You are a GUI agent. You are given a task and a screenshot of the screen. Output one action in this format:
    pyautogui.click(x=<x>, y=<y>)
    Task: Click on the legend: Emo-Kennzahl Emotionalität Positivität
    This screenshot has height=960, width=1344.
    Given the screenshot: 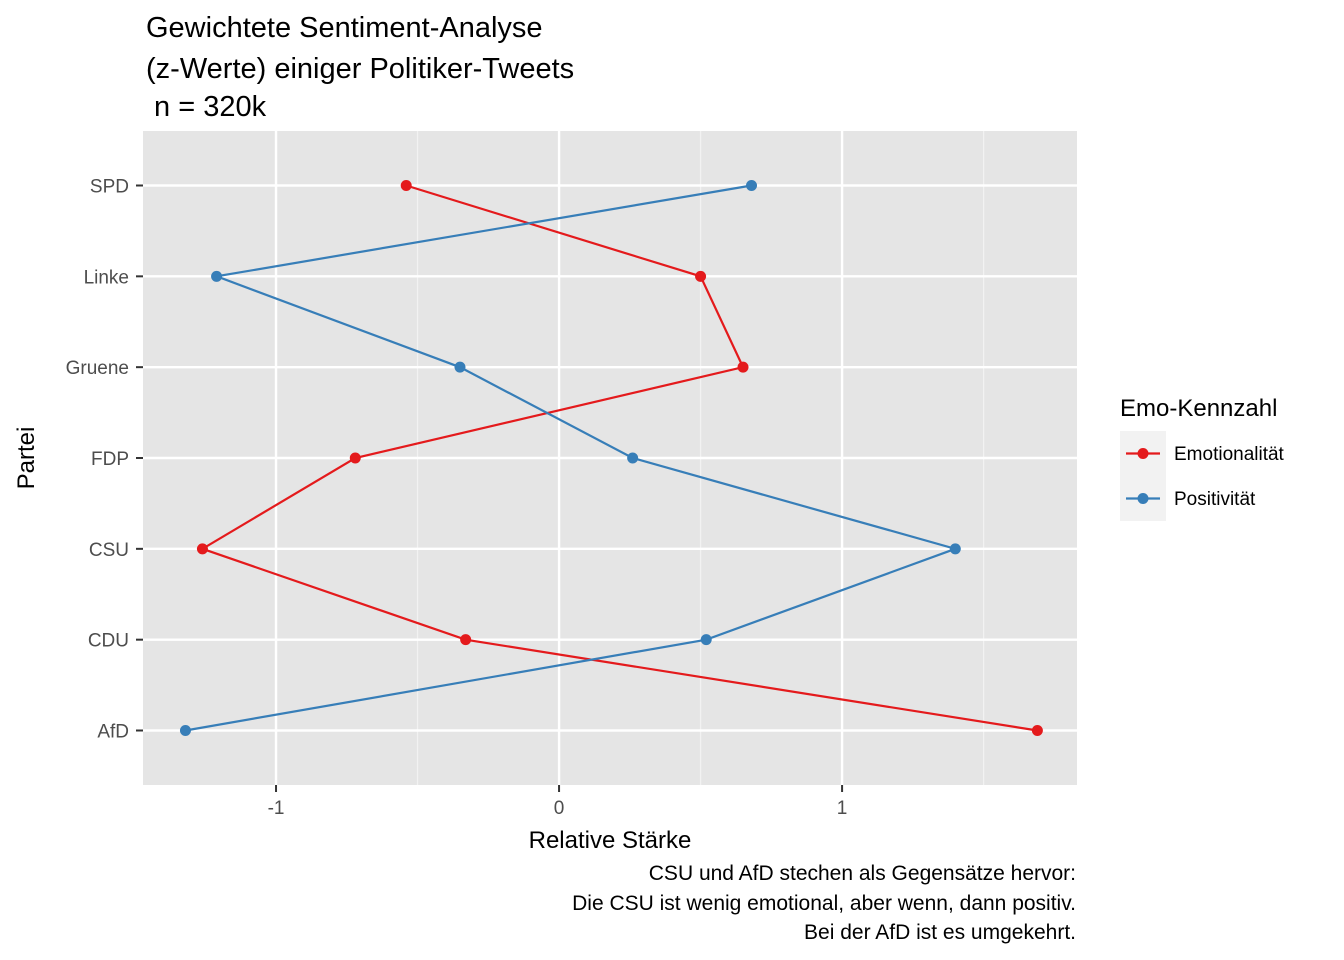 What is the action you would take?
    pyautogui.click(x=1202, y=458)
    